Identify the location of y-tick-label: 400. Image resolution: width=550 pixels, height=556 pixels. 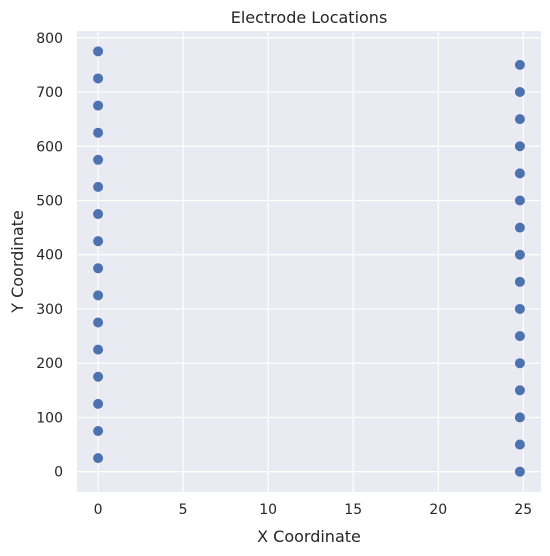
(49, 256).